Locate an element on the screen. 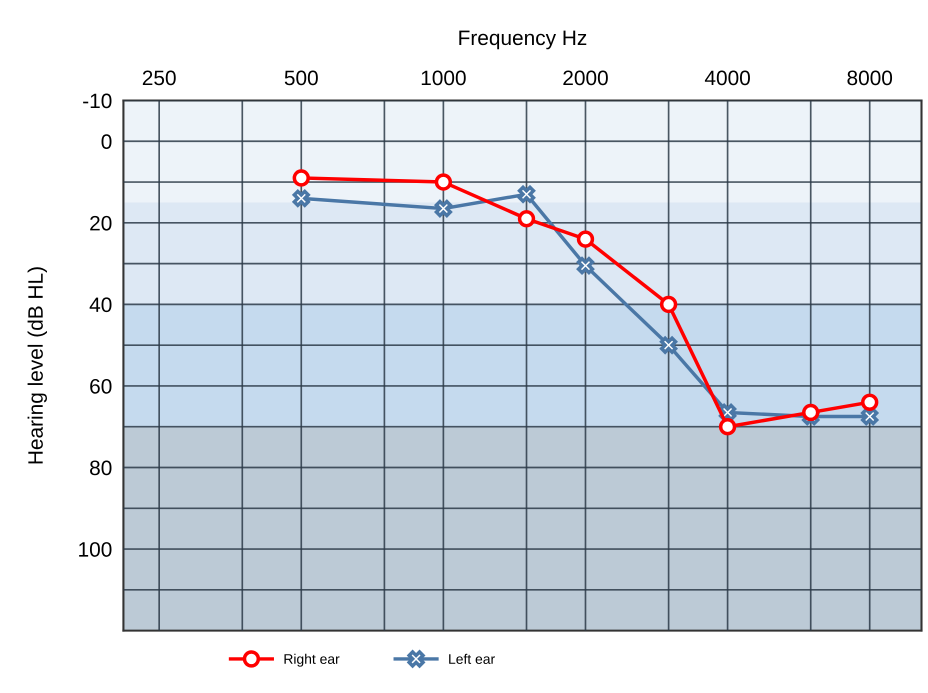 Image resolution: width=928 pixels, height=693 pixels. x-tick-label: 4000 is located at coordinates (727, 78).